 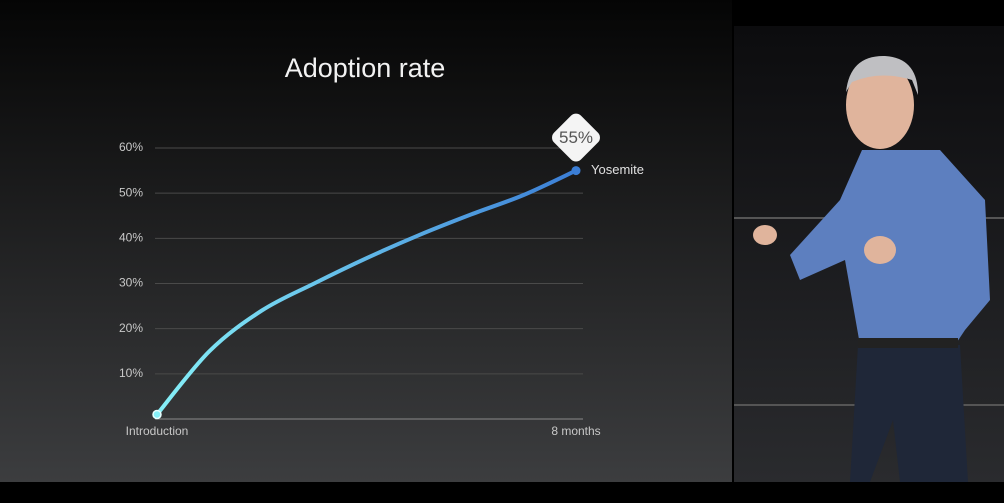 What do you see at coordinates (365, 68) in the screenshot?
I see `chart-title: Adoption rate` at bounding box center [365, 68].